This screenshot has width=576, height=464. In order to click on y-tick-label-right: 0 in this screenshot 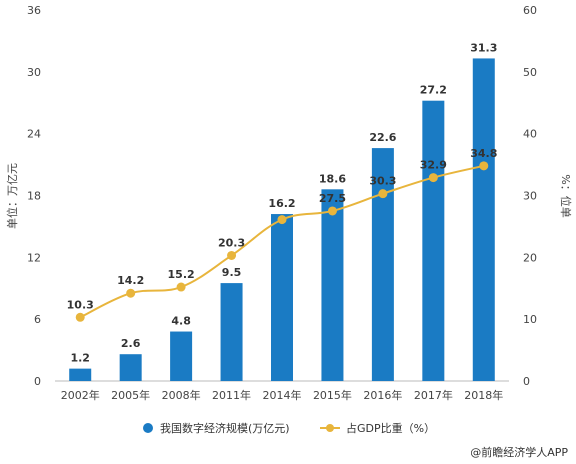, I will do `click(526, 381)`.